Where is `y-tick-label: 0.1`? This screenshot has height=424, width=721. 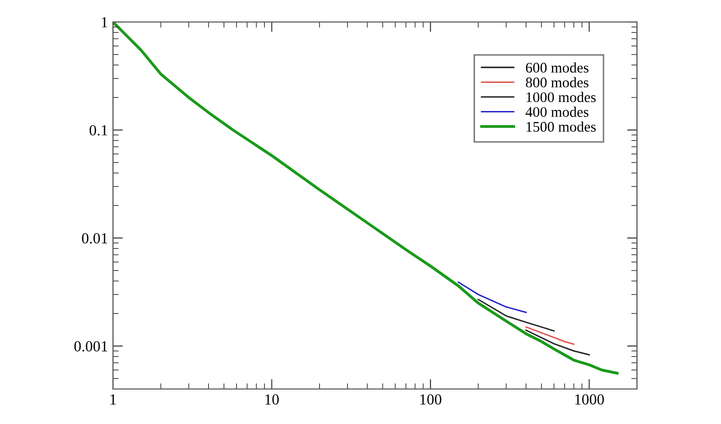
y-tick-label: 0.1 is located at coordinates (99, 130).